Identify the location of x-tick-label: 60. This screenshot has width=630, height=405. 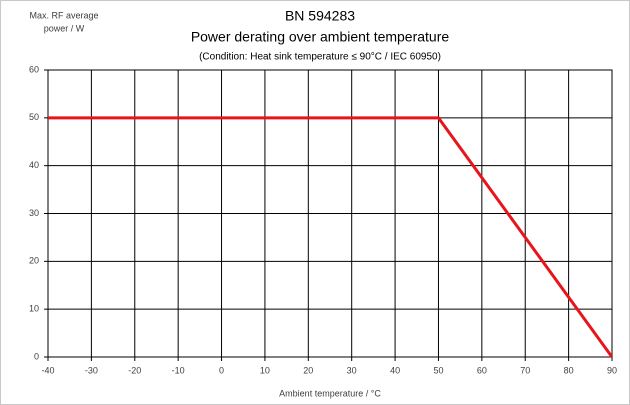
(482, 370).